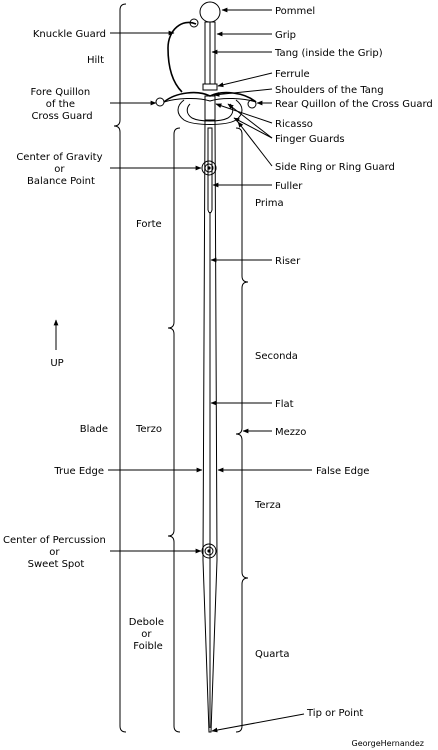  What do you see at coordinates (210, 112) in the screenshot?
I see `finger-guard-shape` at bounding box center [210, 112].